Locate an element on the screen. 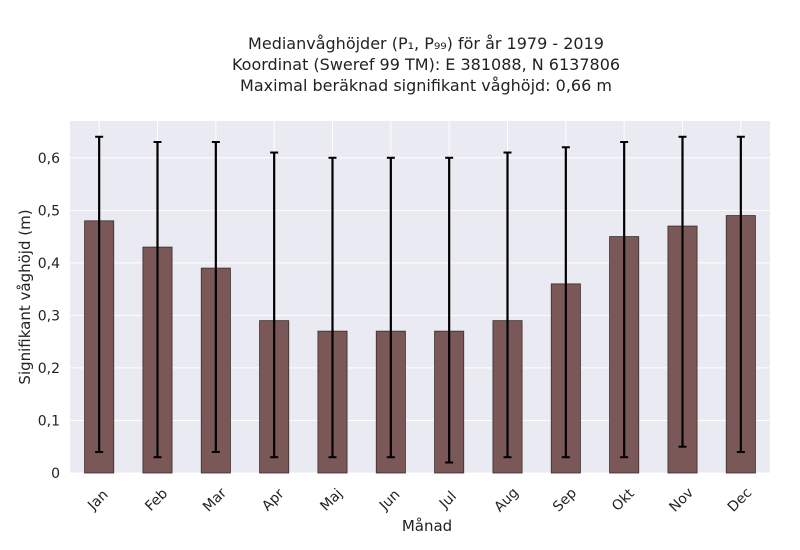 This screenshot has height=550, width=800. x-tick-label: Aug is located at coordinates (506, 500).